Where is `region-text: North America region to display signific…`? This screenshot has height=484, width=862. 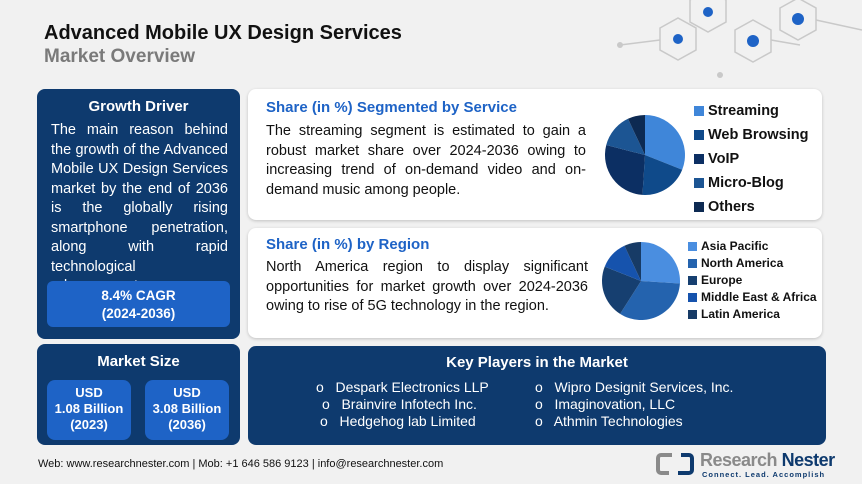
region-text: North America region to display signific… is located at coordinates (427, 286).